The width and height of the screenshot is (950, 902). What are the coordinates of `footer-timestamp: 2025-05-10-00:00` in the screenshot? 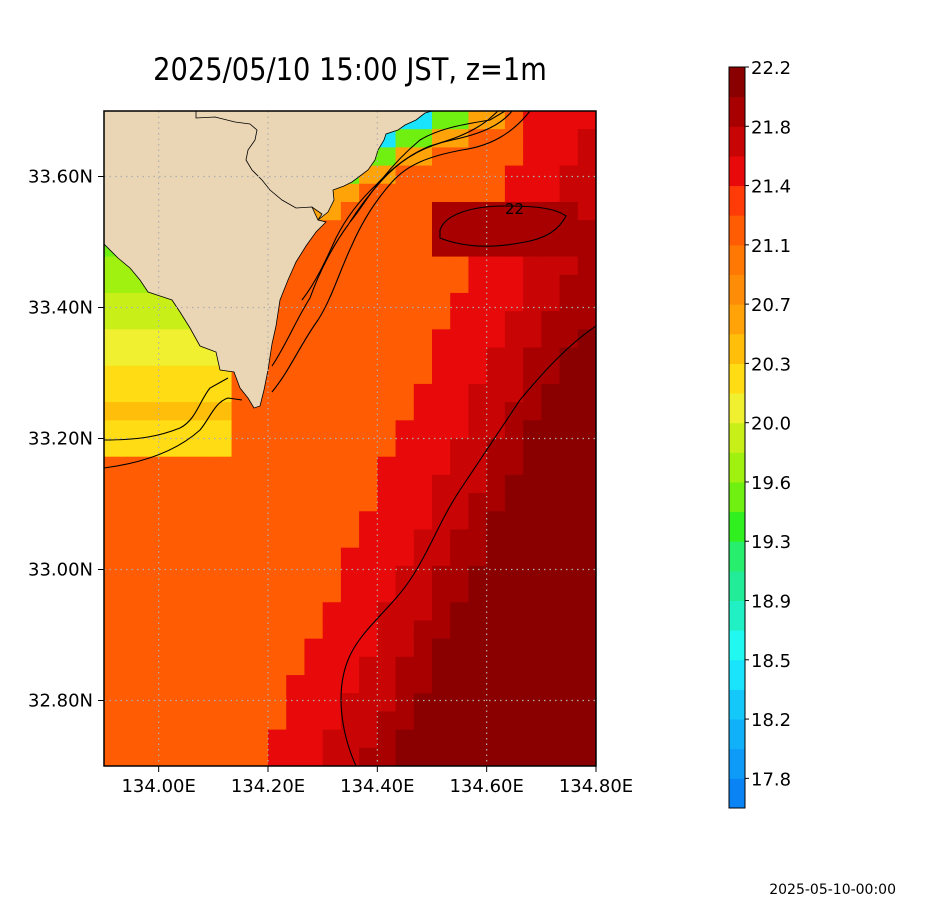 It's located at (832, 890).